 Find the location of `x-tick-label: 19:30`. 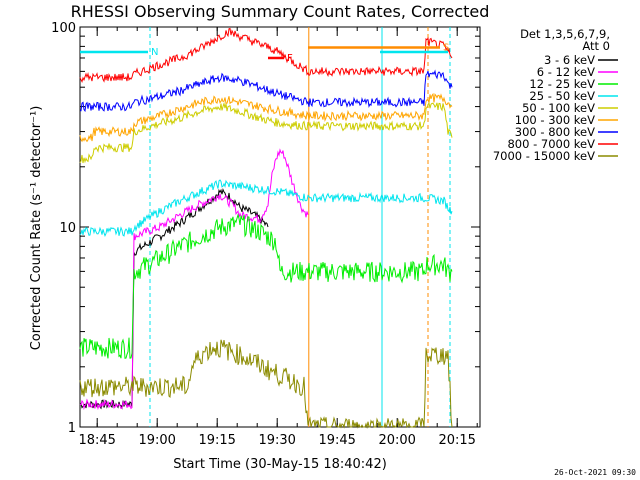

x-tick-label: 19:30 is located at coordinates (276, 440).